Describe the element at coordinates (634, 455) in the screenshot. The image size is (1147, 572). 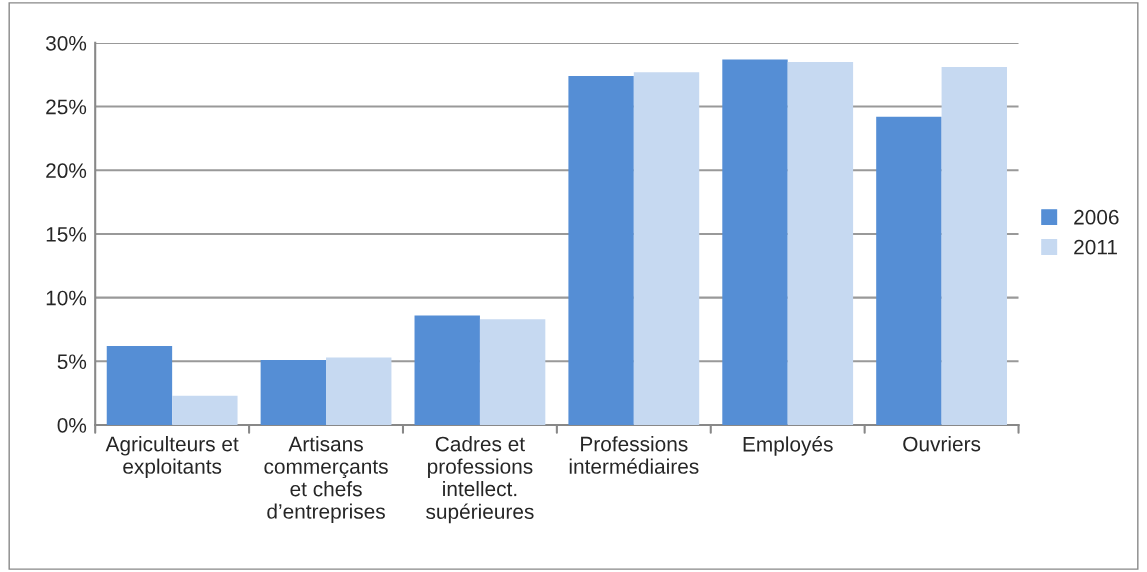
I see `x-tick-label: Professions intermédiaires` at that location.